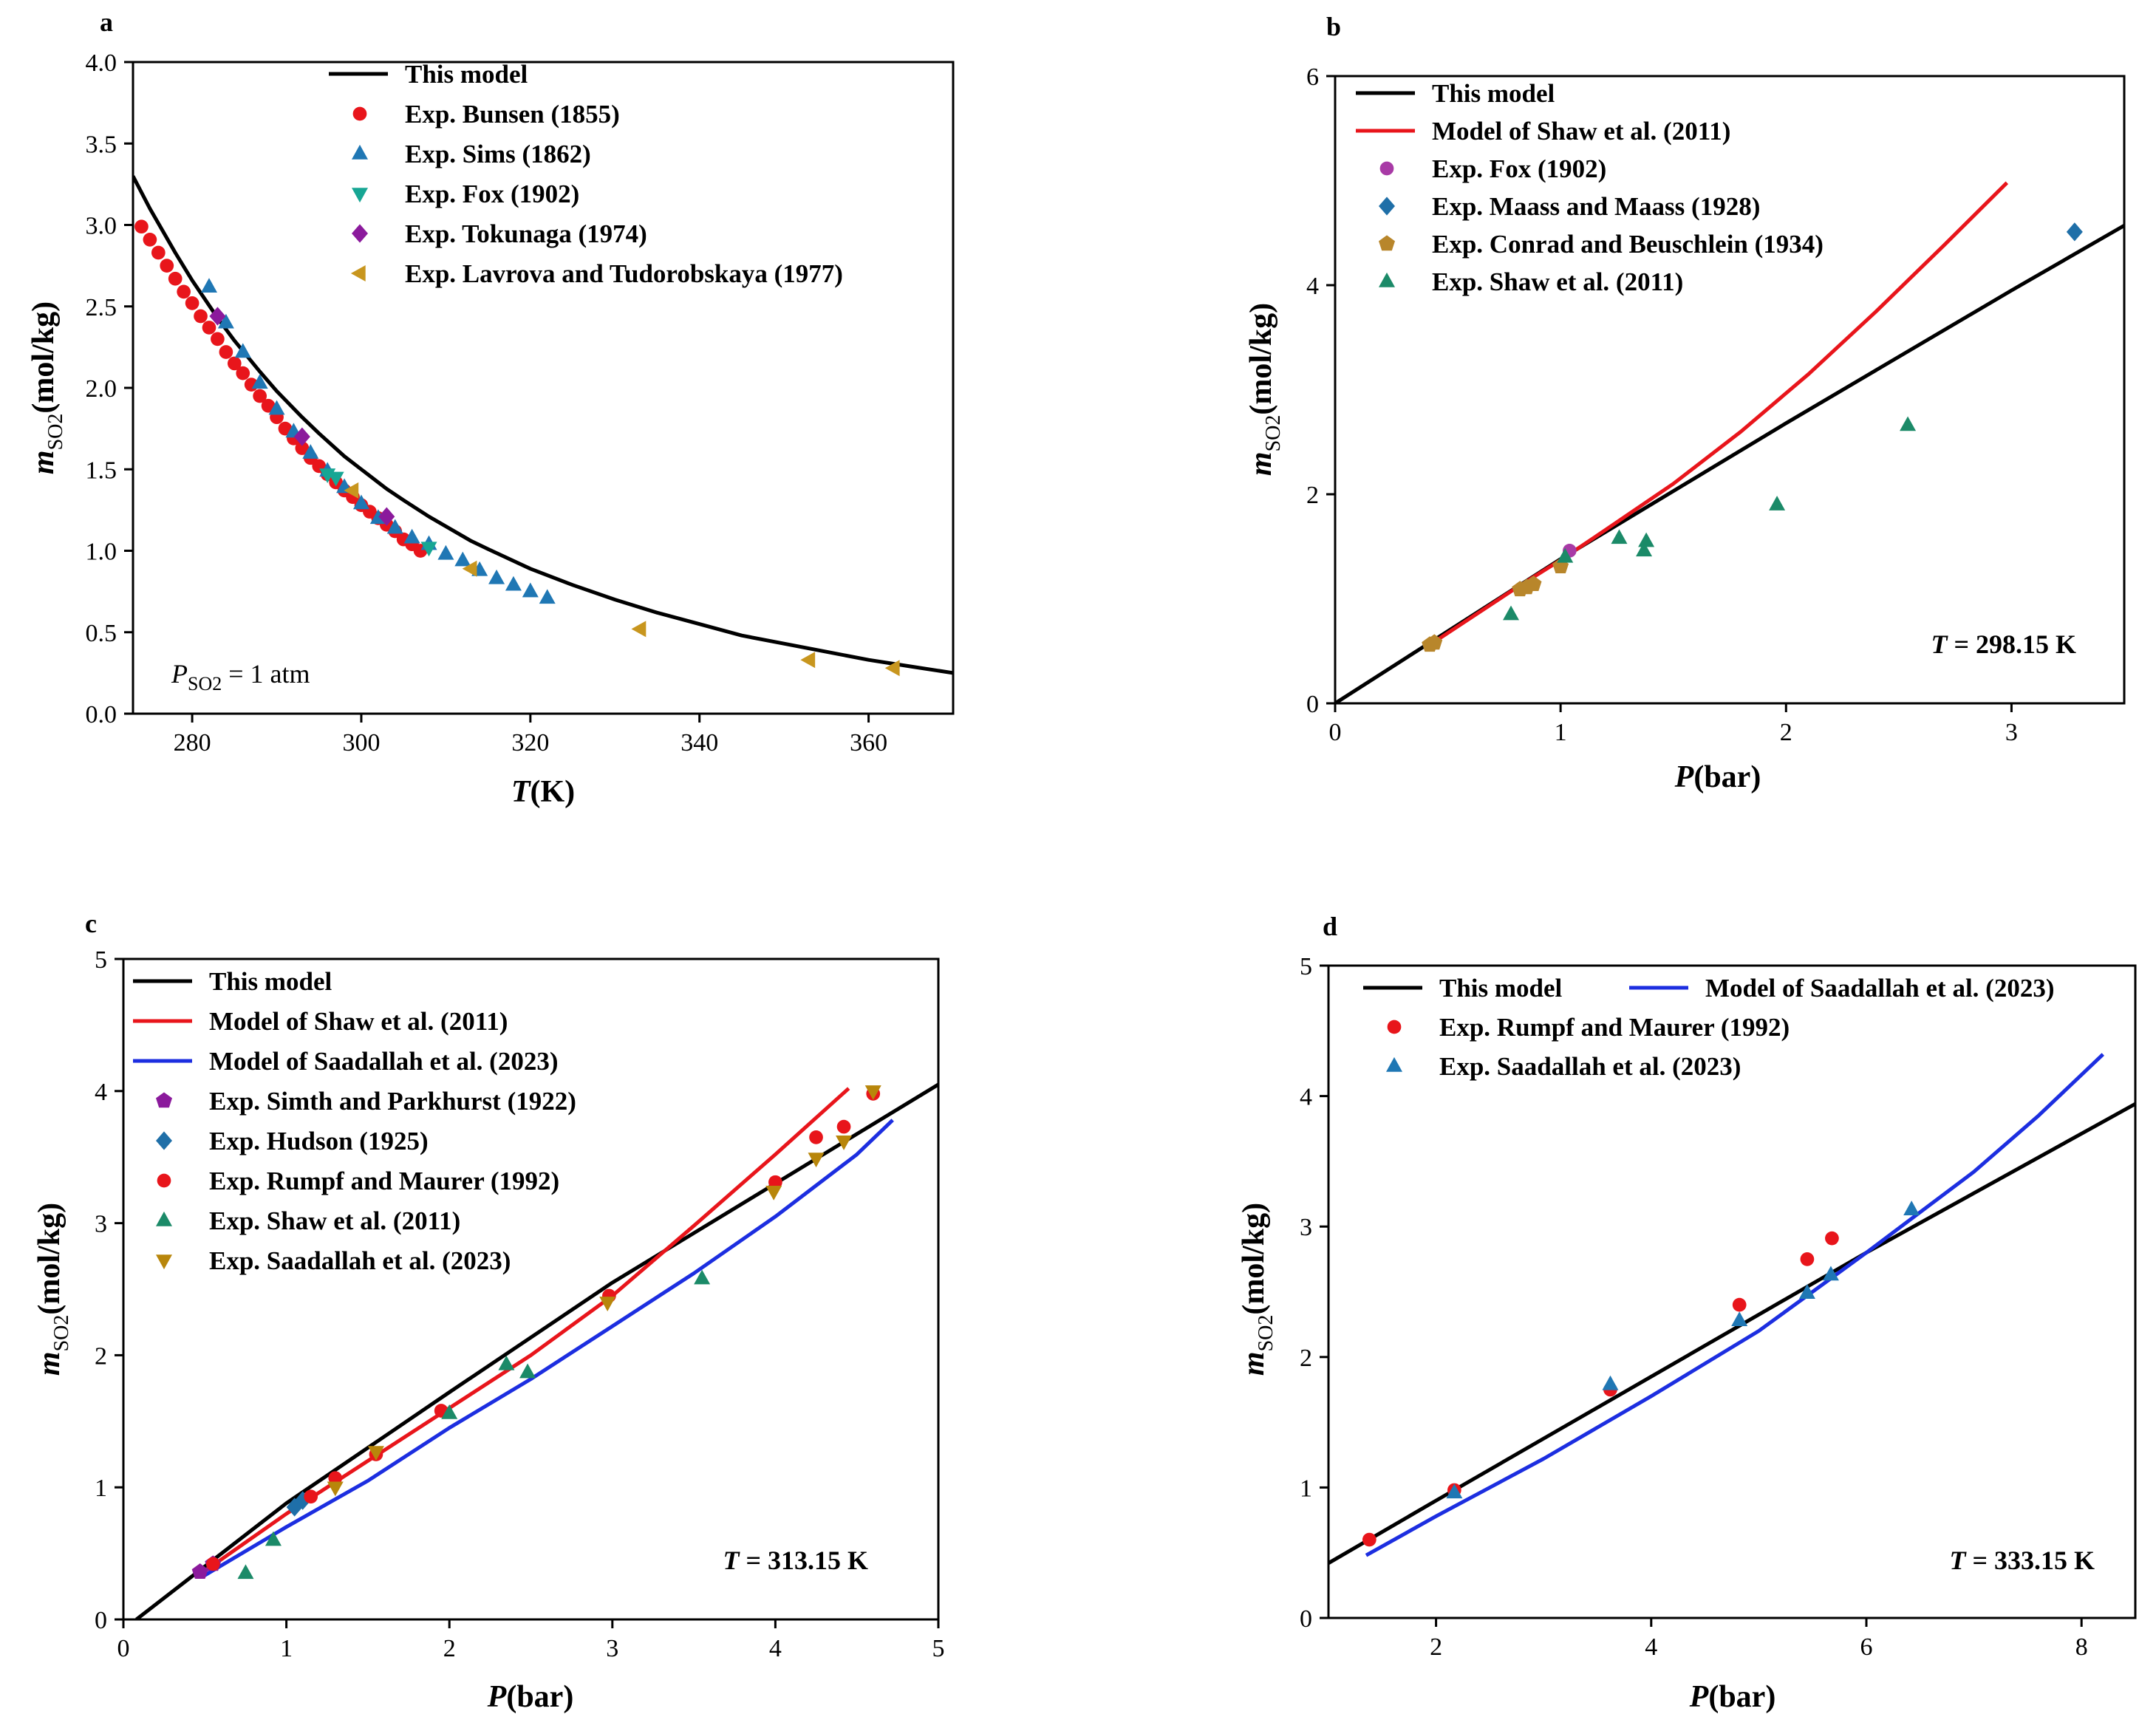 This screenshot has height=1714, width=2156. What do you see at coordinates (392, 1101) in the screenshot?
I see `legend-label: Exp. Simth and Parkhurst (1922)` at bounding box center [392, 1101].